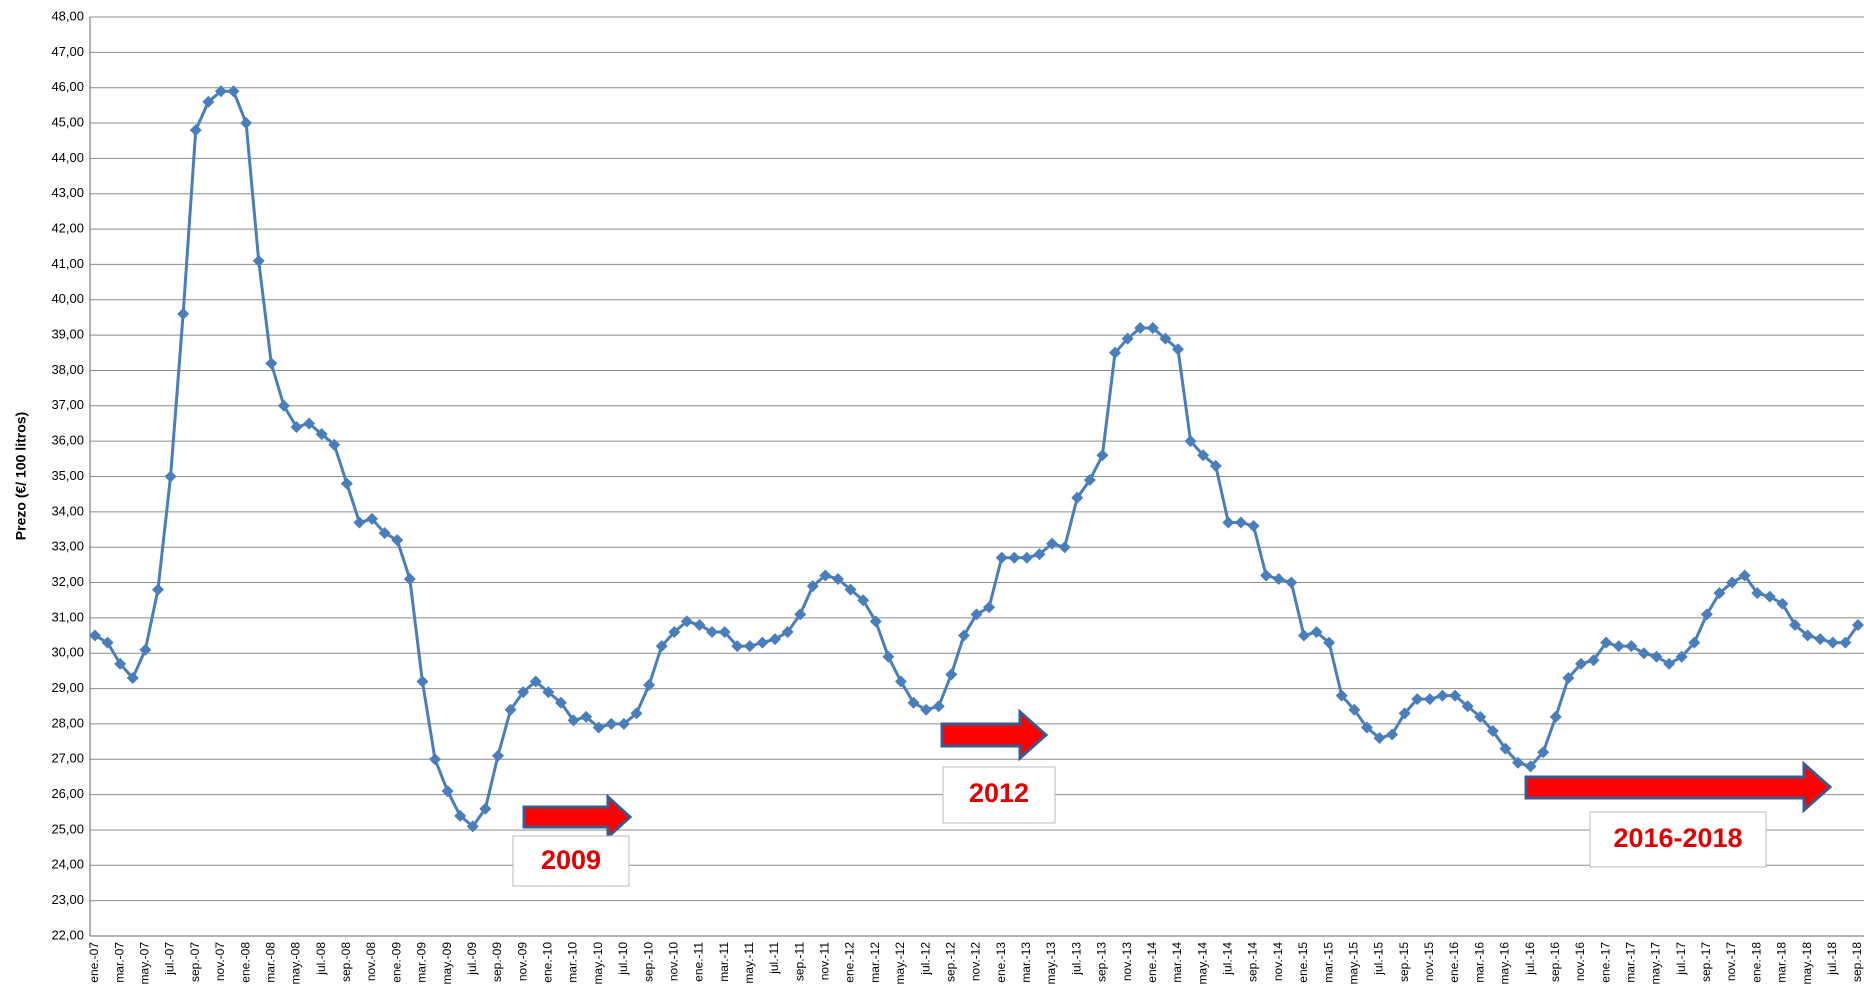 The height and width of the screenshot is (1003, 1864). What do you see at coordinates (1379, 959) in the screenshot?
I see `x-tick-label: jul.-15` at bounding box center [1379, 959].